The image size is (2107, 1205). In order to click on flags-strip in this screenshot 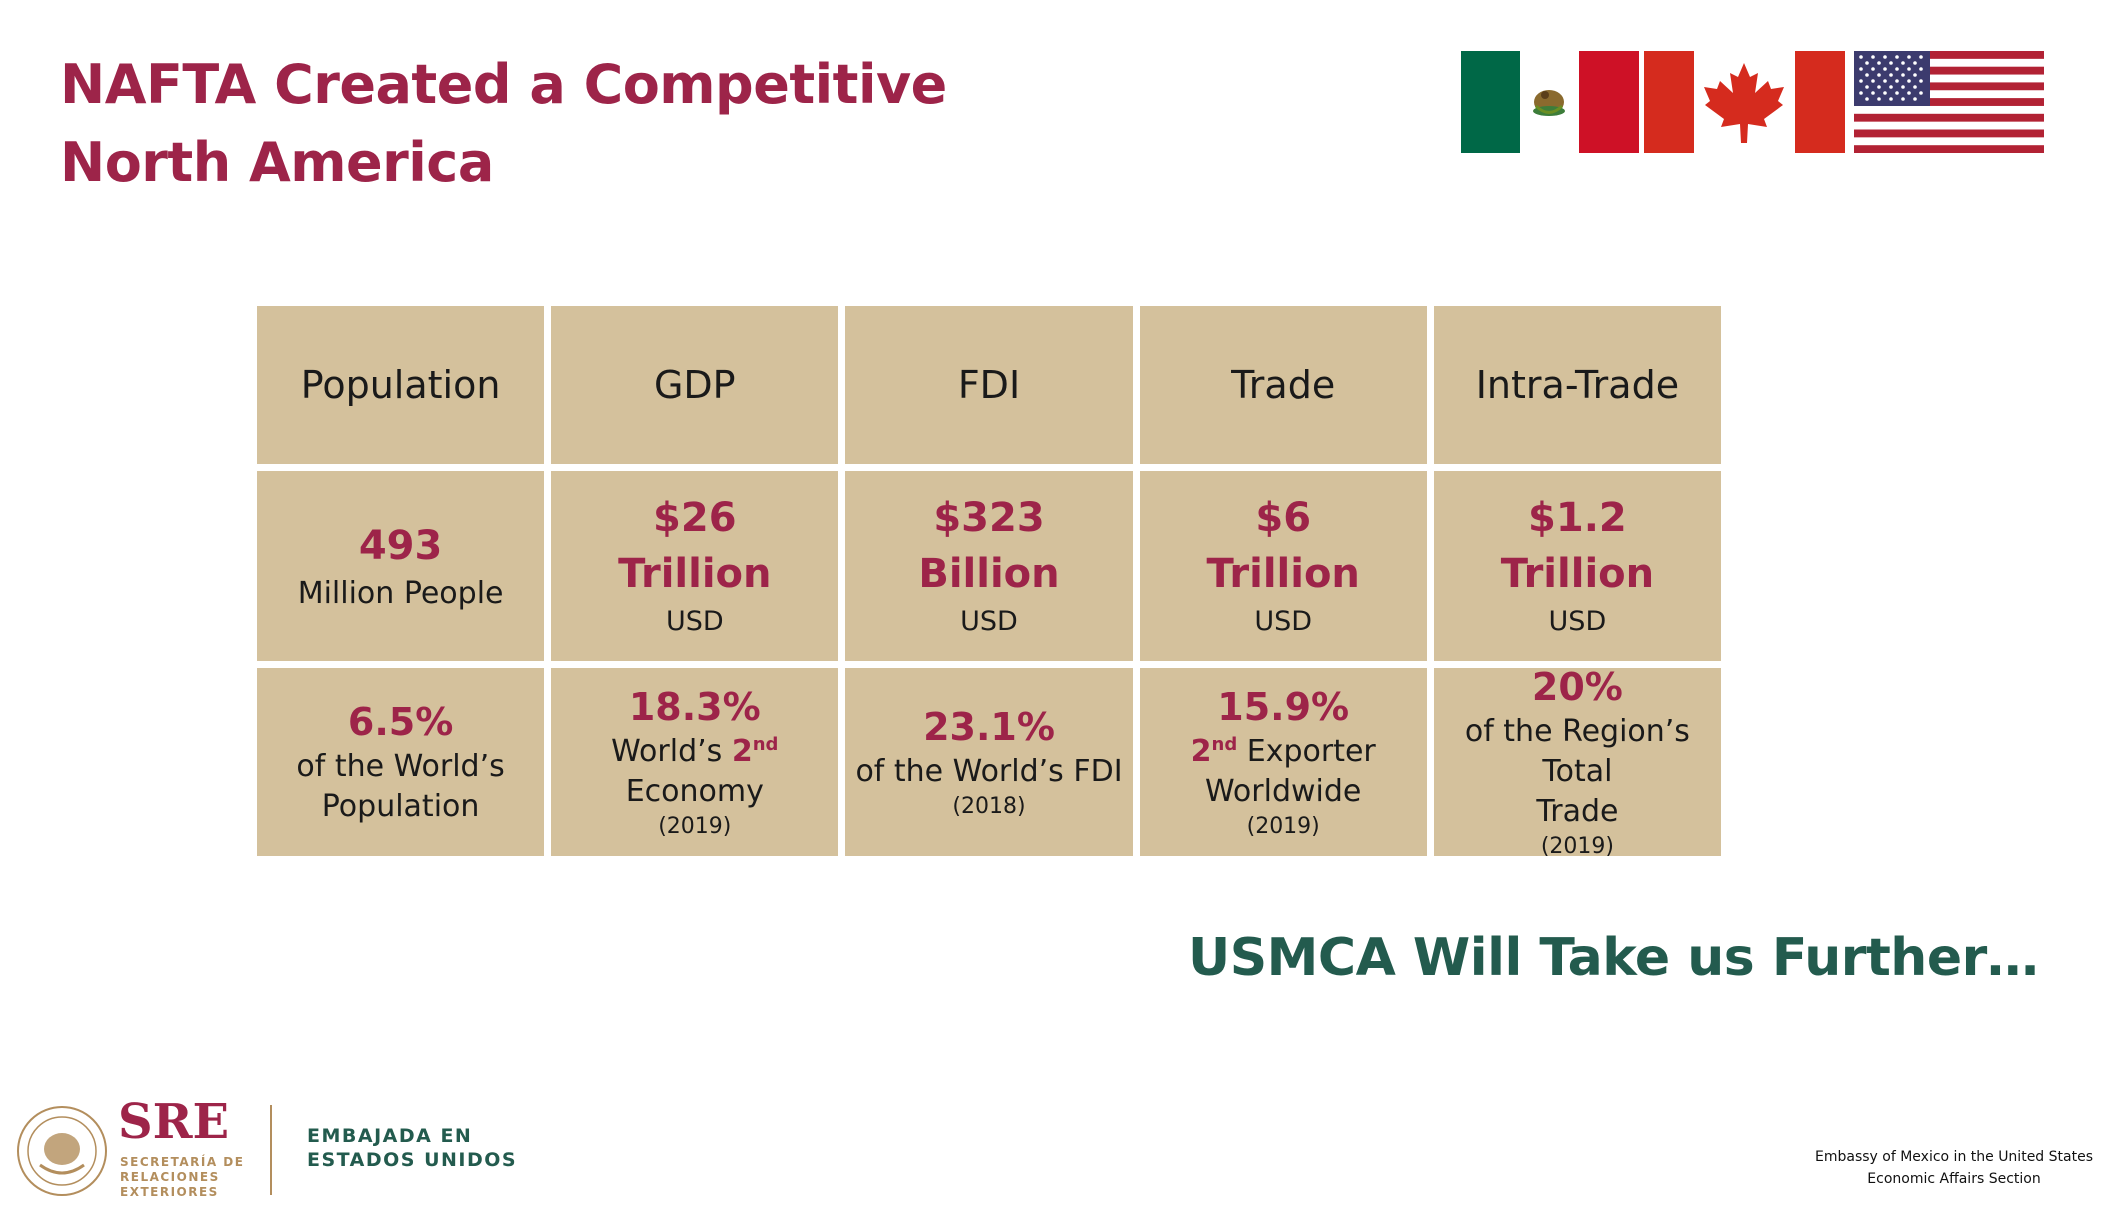, I will do `click(1752, 102)`.